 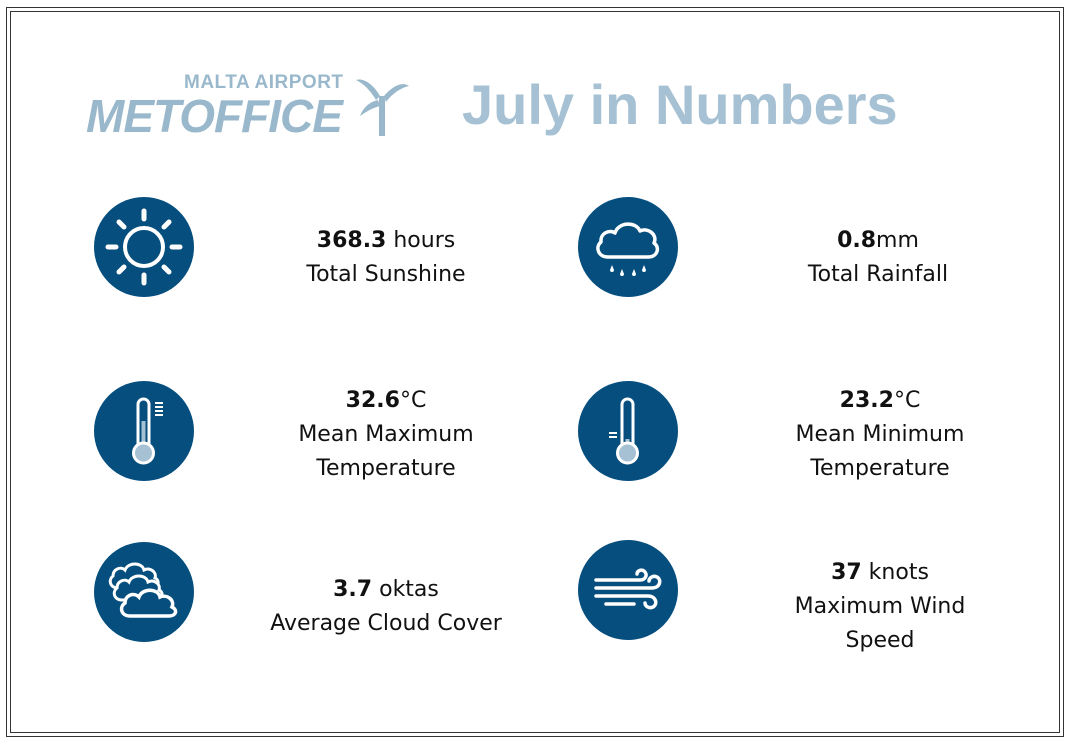 What do you see at coordinates (214, 116) in the screenshot?
I see `logo-title: METOFFICE` at bounding box center [214, 116].